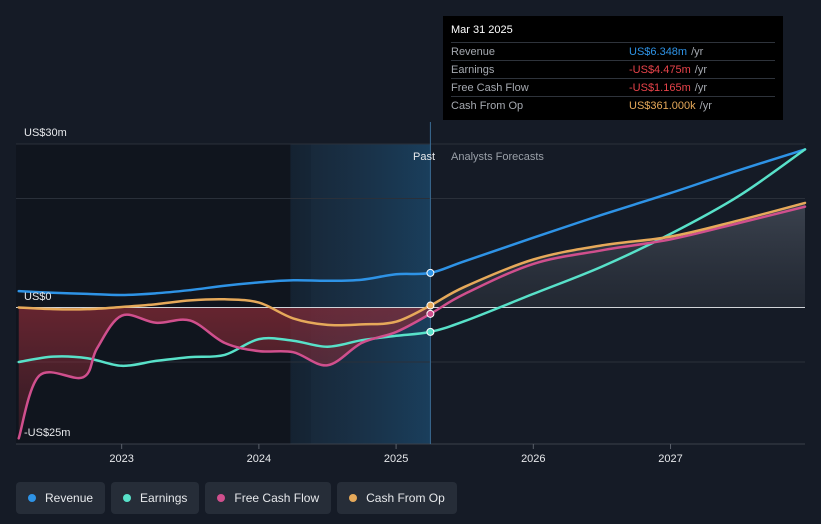  I want to click on tooltip-row: Revenue US$6.348m/yr, so click(613, 51).